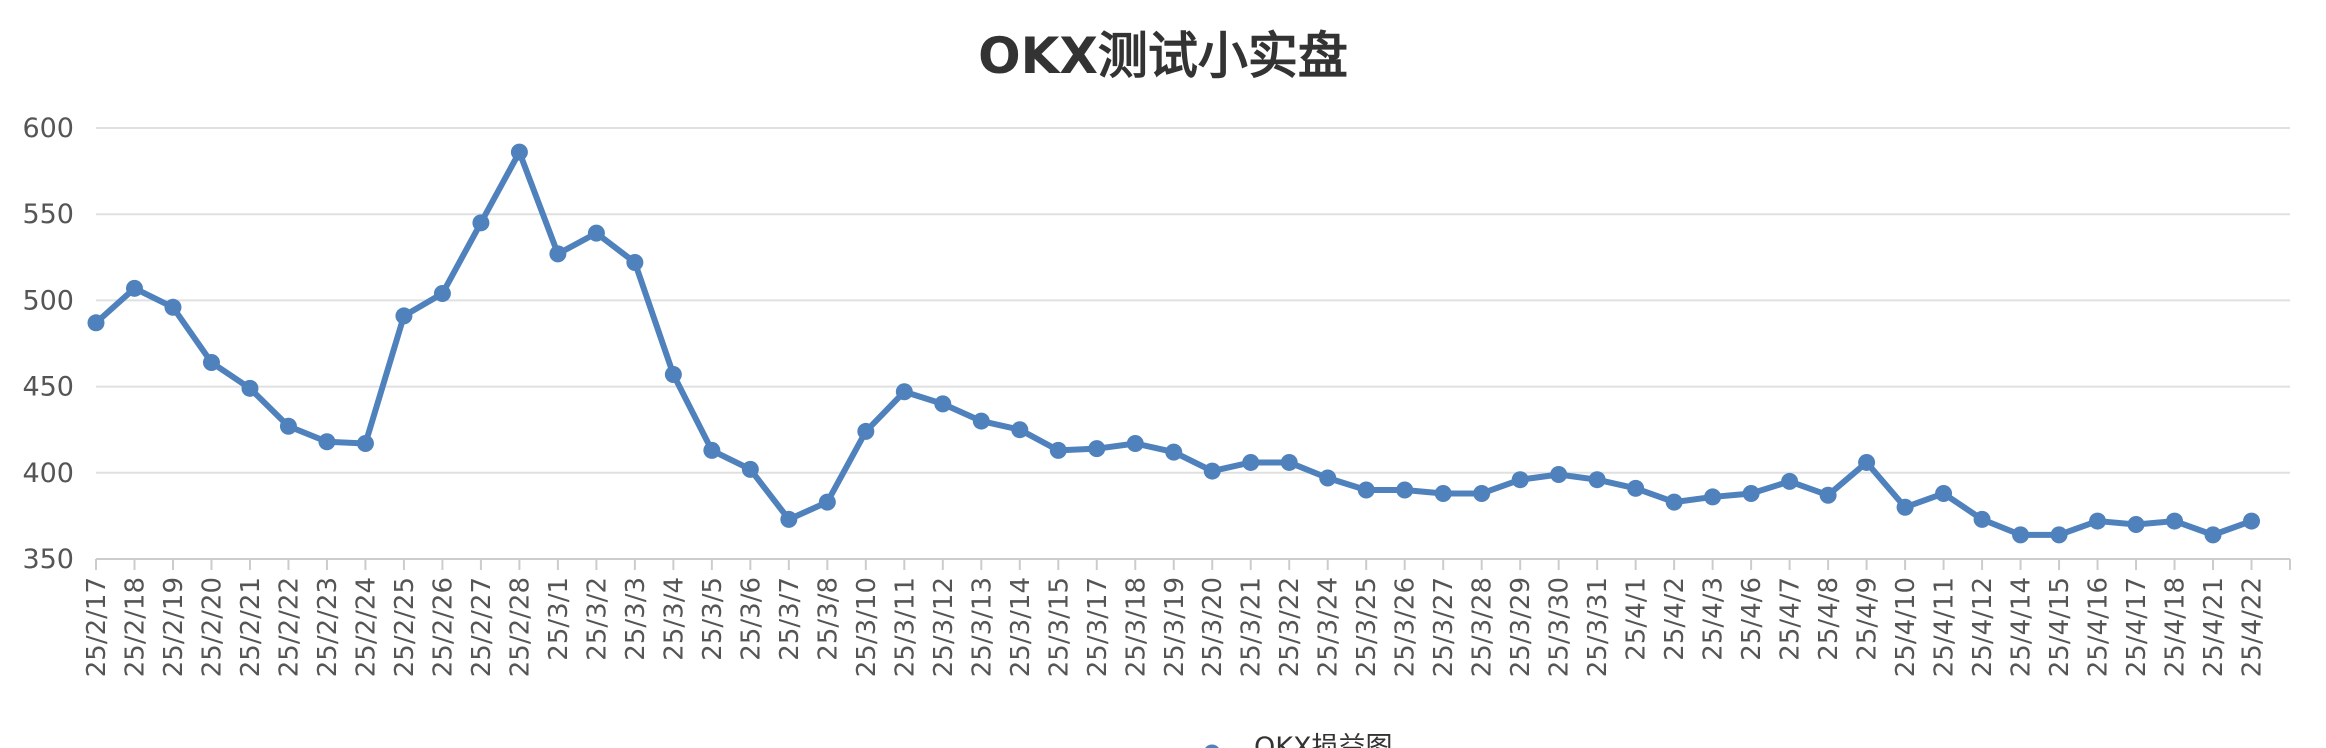 The width and height of the screenshot is (2326, 748). What do you see at coordinates (1752, 619) in the screenshot?
I see `x-tick-label: 25/4/6` at bounding box center [1752, 619].